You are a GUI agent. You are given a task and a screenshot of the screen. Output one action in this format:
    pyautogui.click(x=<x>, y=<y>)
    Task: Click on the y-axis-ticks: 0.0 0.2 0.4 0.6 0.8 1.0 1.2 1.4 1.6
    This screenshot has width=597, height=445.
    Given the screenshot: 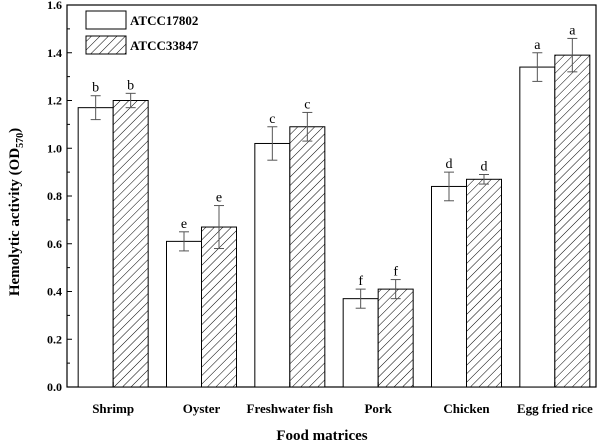 What is the action you would take?
    pyautogui.click(x=59, y=197)
    